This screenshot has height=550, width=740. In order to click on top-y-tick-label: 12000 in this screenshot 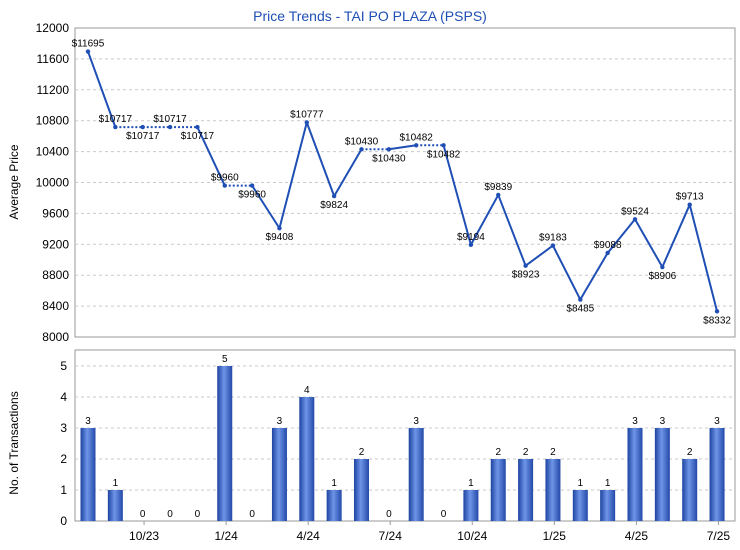, I will do `click(53, 28)`.